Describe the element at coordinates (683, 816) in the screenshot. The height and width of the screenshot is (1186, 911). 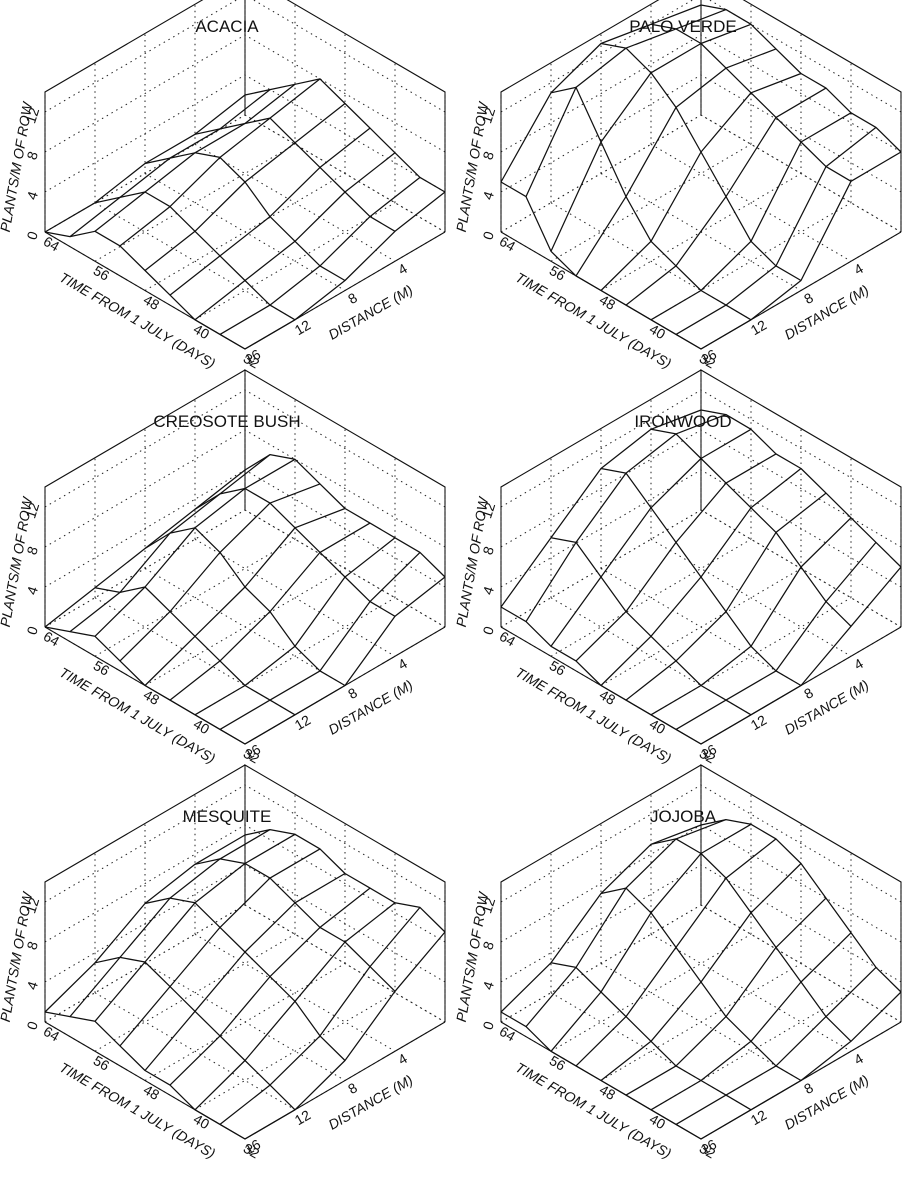
I see `chart-title: JOJOBA` at that location.